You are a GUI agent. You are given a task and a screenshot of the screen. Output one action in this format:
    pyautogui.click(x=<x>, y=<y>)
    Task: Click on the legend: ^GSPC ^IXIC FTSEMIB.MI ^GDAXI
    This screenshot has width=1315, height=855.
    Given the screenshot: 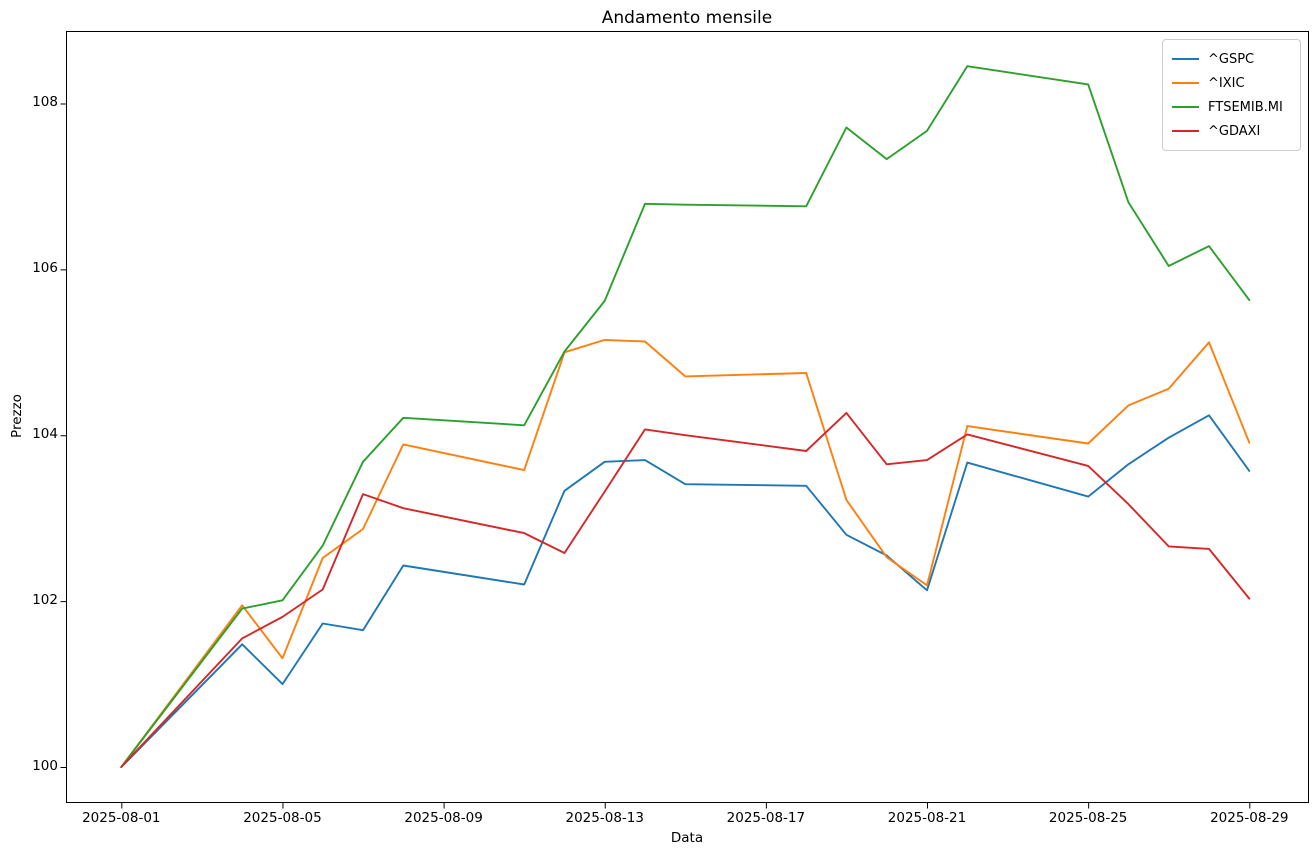 What is the action you would take?
    pyautogui.click(x=1231, y=95)
    